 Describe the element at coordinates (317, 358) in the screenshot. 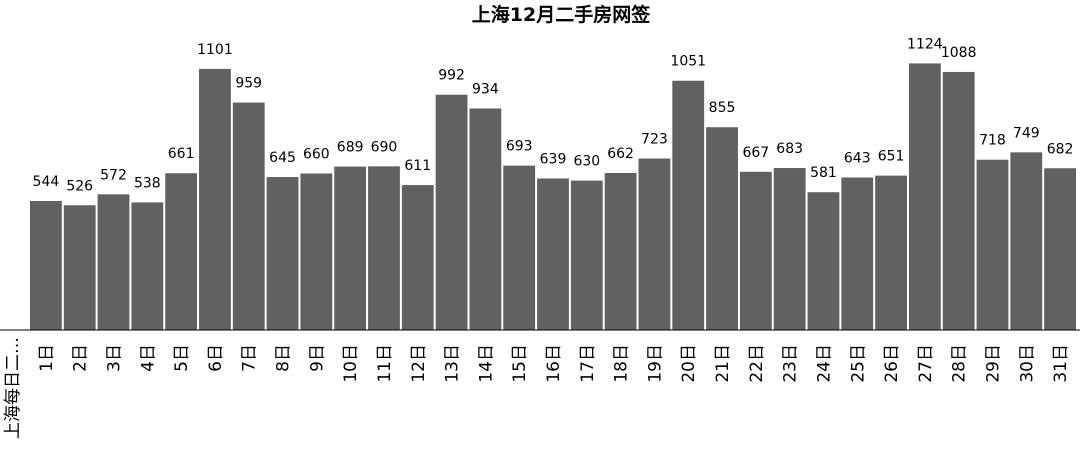

I see `category-label: 9日` at that location.